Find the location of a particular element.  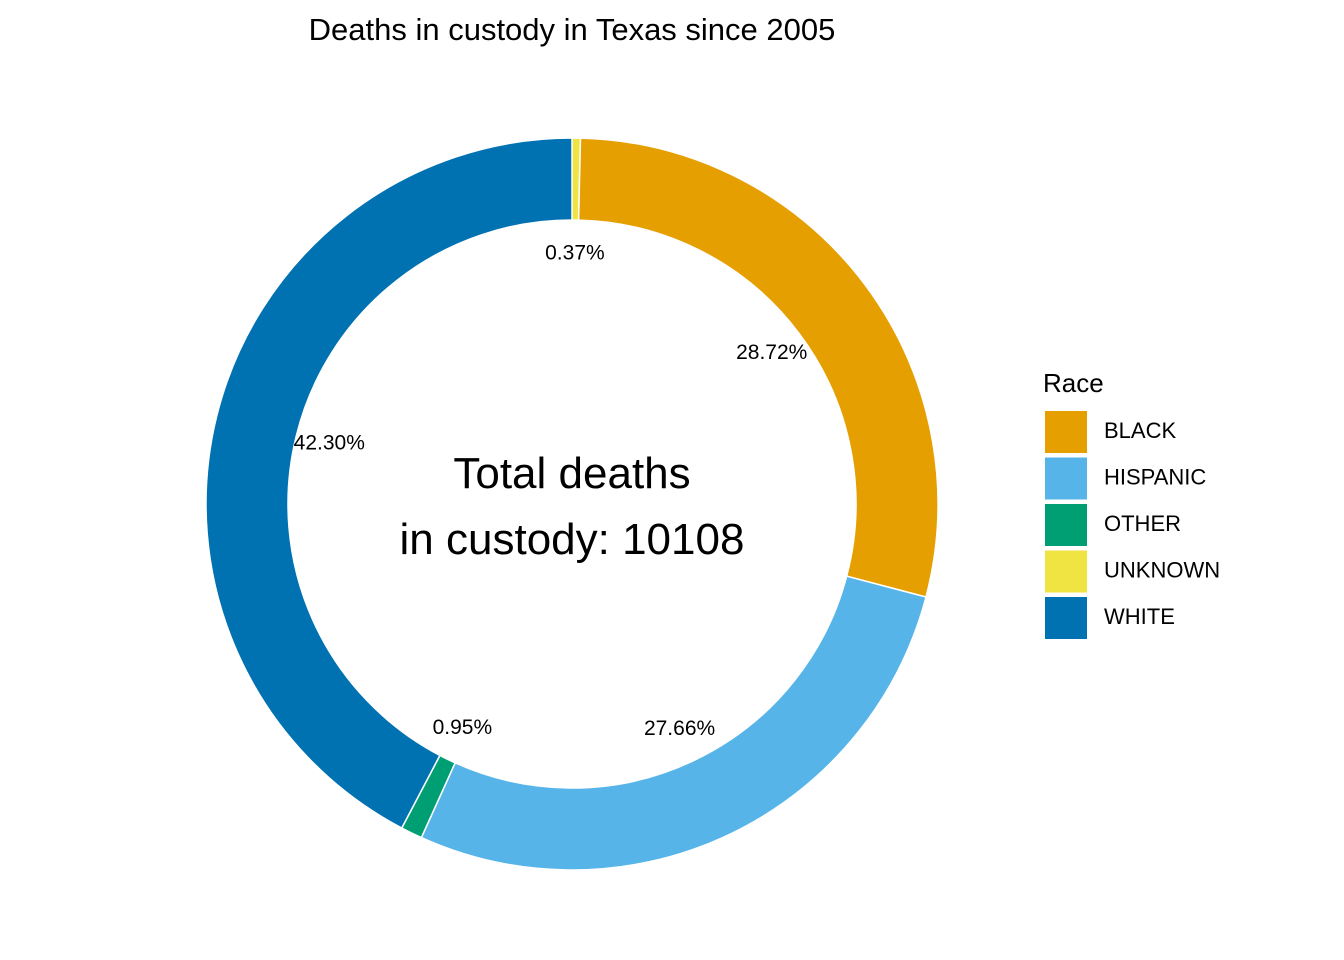

legend-label-hispanic: HISPANIC is located at coordinates (1155, 476).